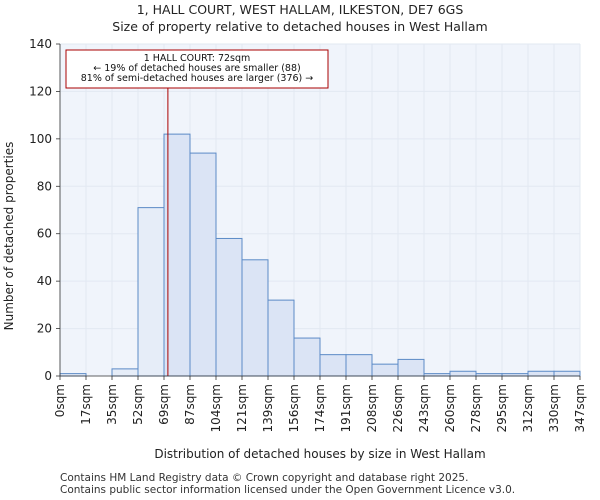 The height and width of the screenshot is (500, 600). What do you see at coordinates (450, 408) in the screenshot?
I see `x-tick-label: 260sqm` at bounding box center [450, 408].